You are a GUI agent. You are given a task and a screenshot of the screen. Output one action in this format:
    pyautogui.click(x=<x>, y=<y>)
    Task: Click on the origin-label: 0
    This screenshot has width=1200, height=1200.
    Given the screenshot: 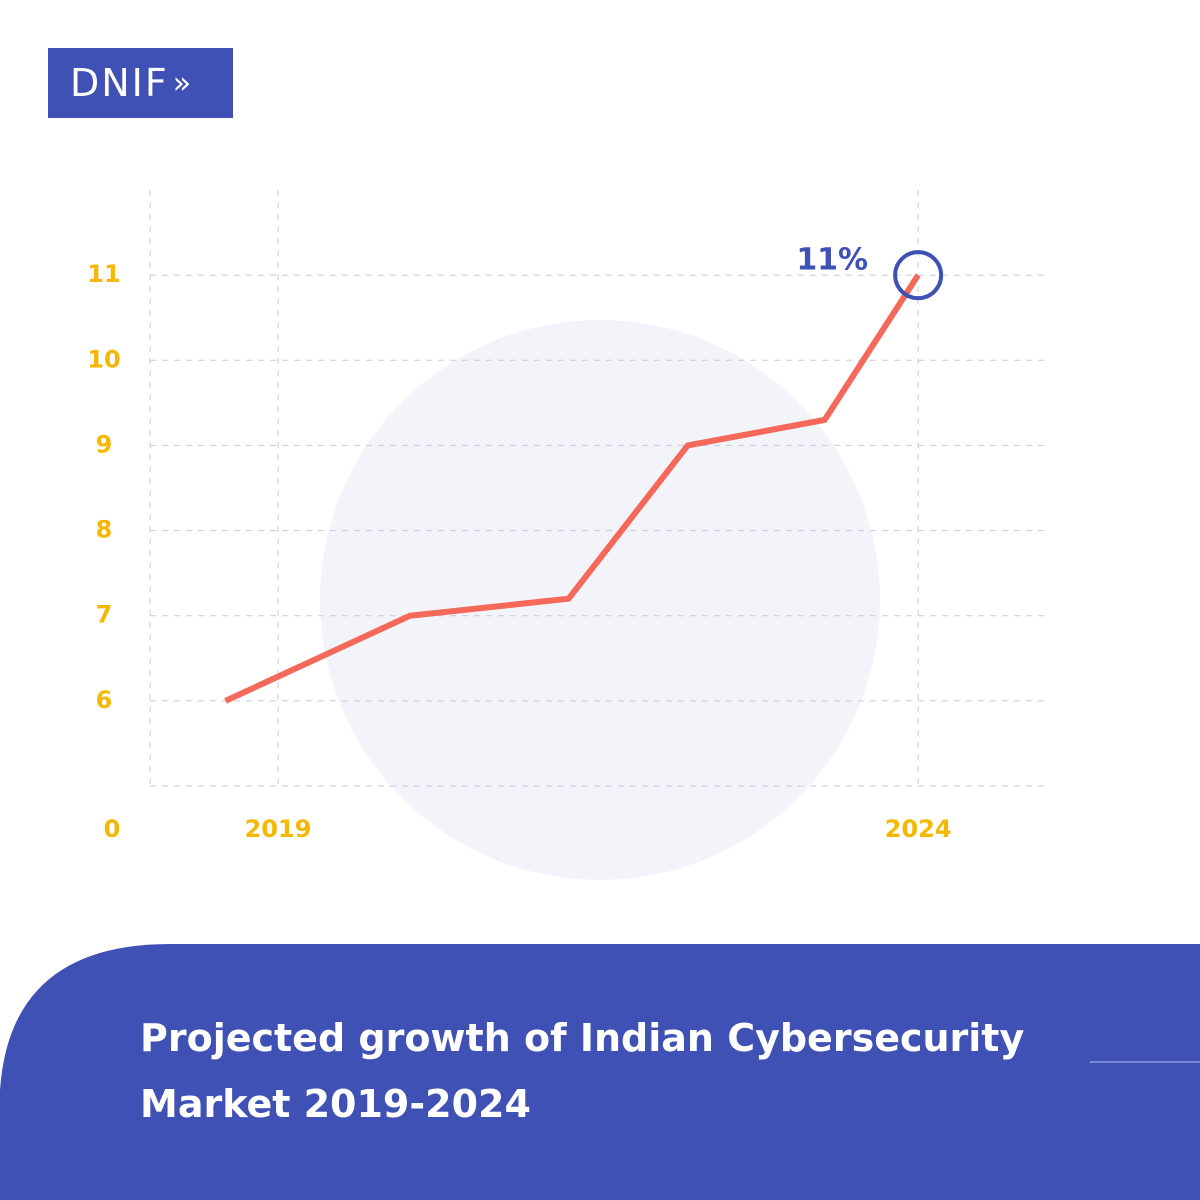 What is the action you would take?
    pyautogui.click(x=112, y=829)
    